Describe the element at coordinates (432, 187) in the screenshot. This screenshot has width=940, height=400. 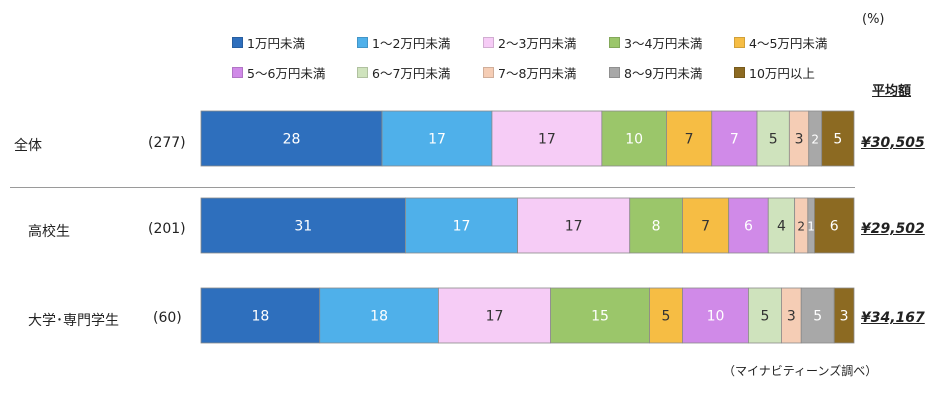
I see `divider` at that location.